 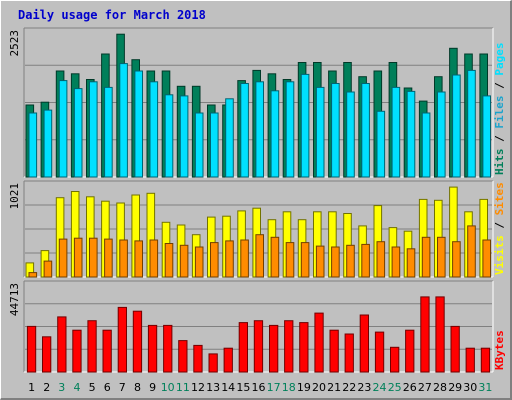 I want to click on day-label-22: 22, so click(x=349, y=387).